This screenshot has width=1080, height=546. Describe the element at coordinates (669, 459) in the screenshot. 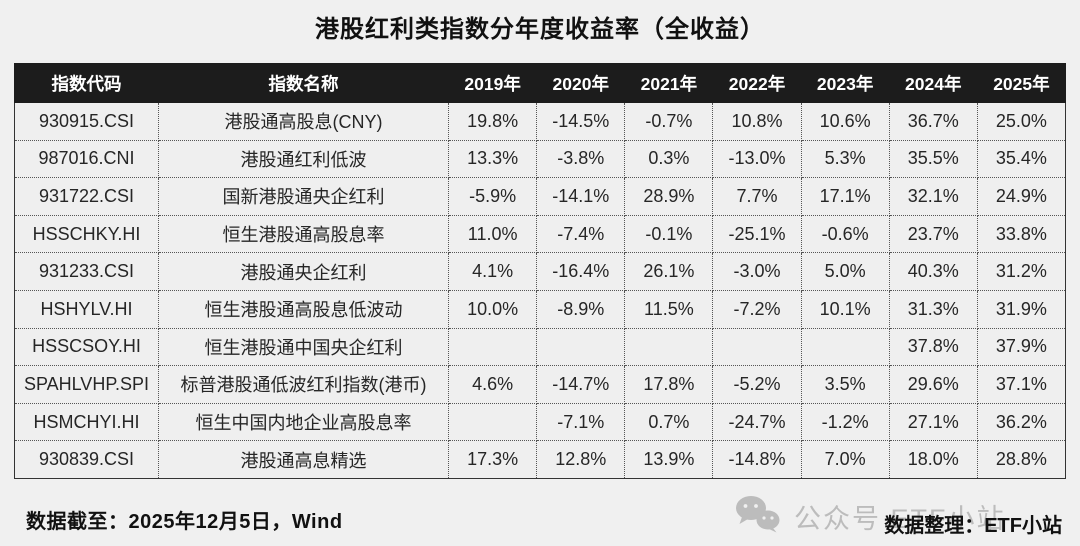

I see `value-2021: 13.9%` at that location.